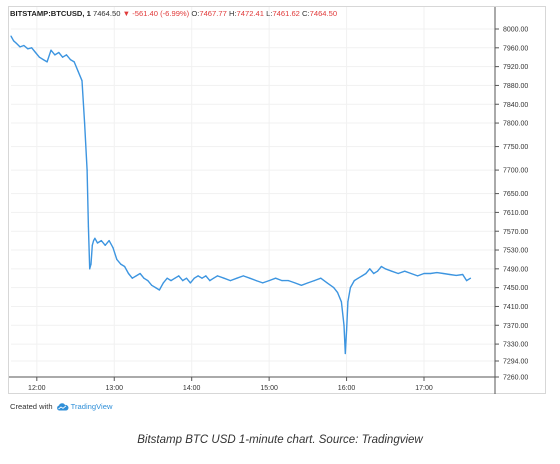  I want to click on close-value: 7464.50, so click(323, 13).